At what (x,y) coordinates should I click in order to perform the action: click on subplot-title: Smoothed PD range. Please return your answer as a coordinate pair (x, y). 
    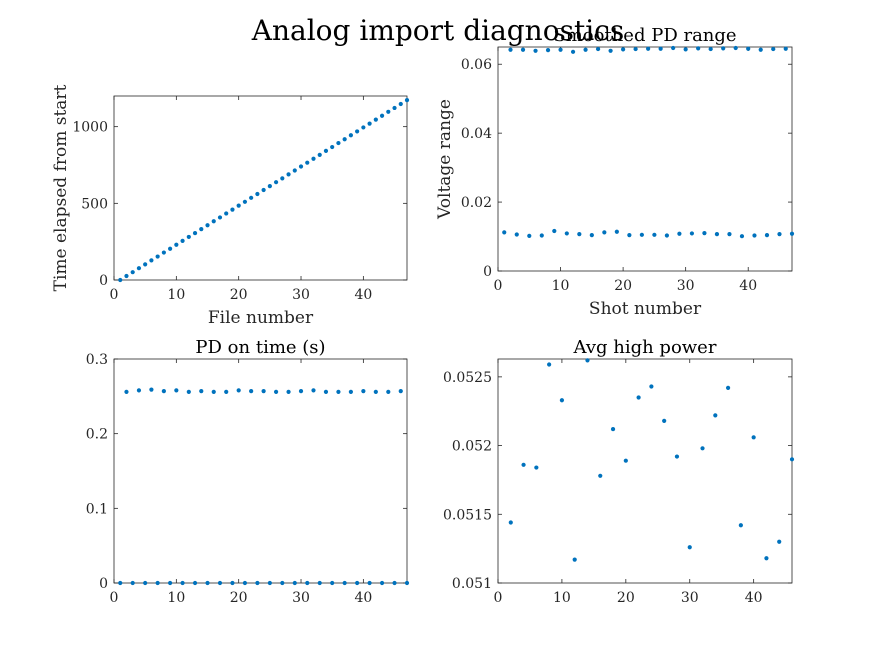
    Looking at the image, I should click on (644, 35).